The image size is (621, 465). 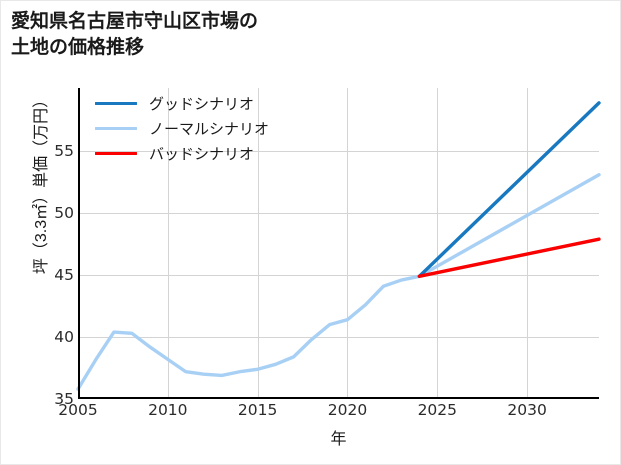 I want to click on x-tick-label: 2030, so click(x=527, y=410).